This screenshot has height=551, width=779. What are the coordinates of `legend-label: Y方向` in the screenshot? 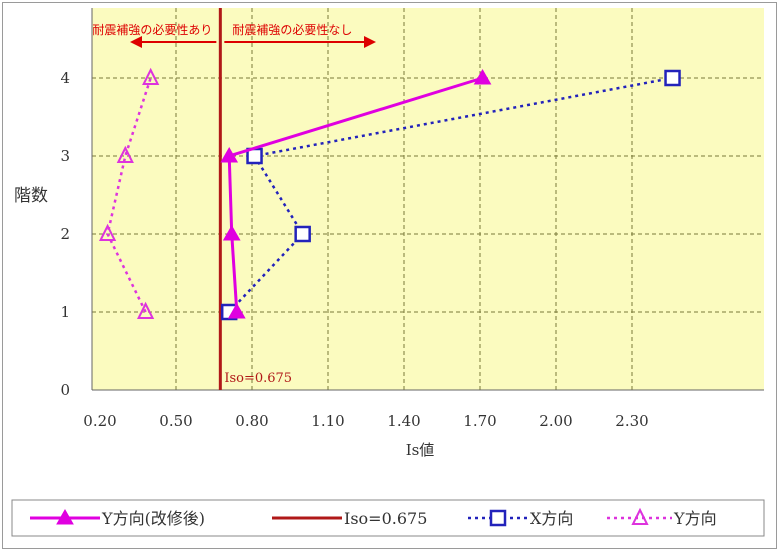 It's located at (695, 518).